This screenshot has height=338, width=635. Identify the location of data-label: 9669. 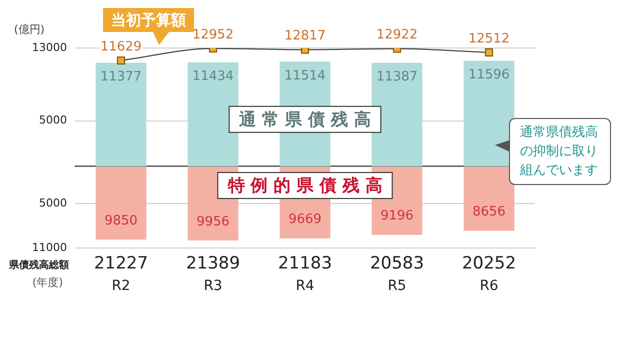
(305, 219).